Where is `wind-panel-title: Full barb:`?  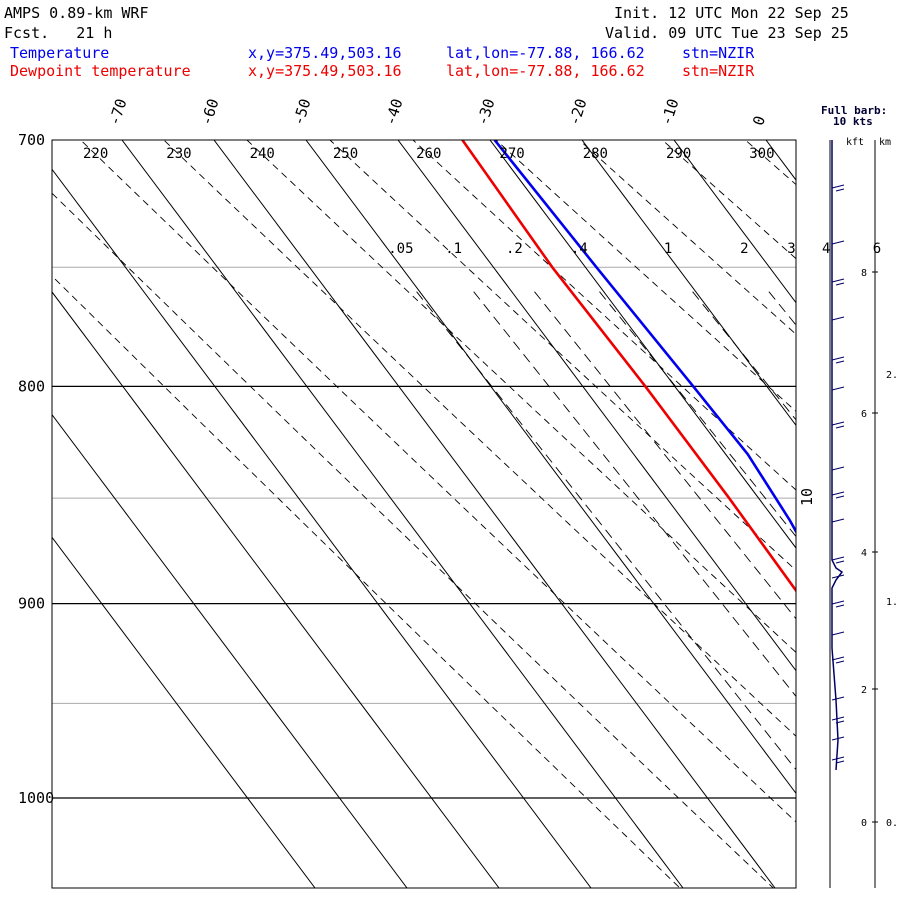 wind-panel-title: Full barb: is located at coordinates (854, 110).